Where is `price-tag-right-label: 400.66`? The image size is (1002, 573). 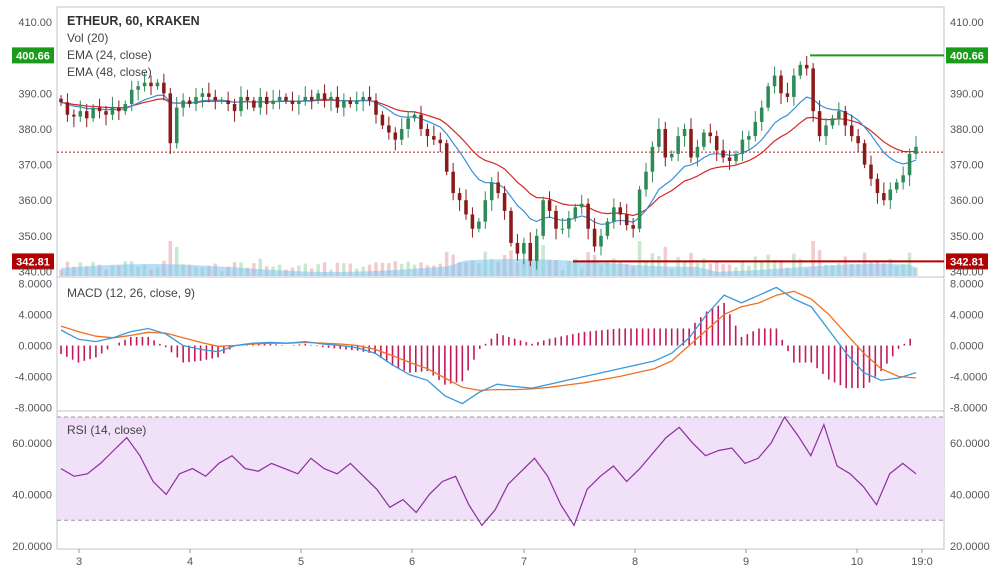 price-tag-right-label: 400.66 is located at coordinates (967, 56).